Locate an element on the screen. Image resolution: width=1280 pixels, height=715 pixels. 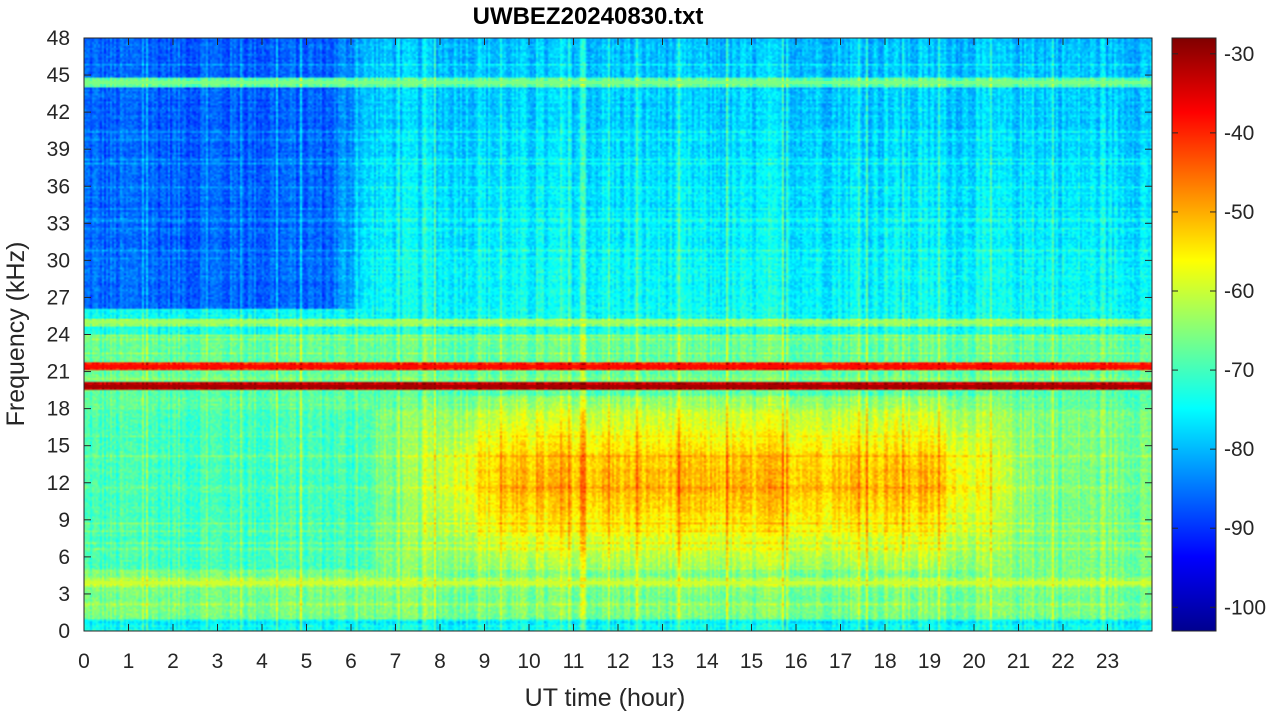
x-tick-label: 6 is located at coordinates (351, 661).